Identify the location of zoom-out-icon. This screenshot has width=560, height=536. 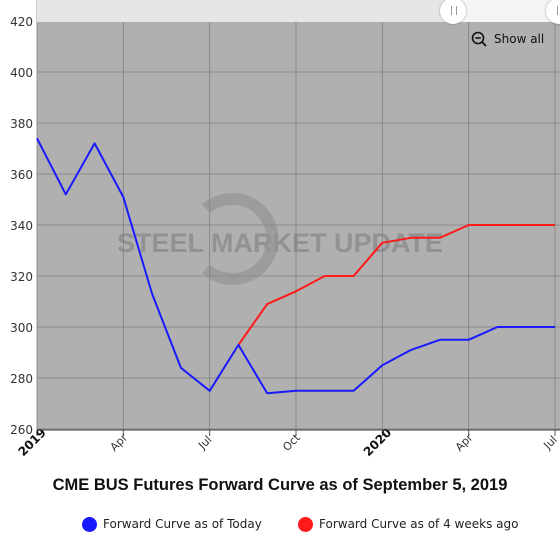
(479, 39).